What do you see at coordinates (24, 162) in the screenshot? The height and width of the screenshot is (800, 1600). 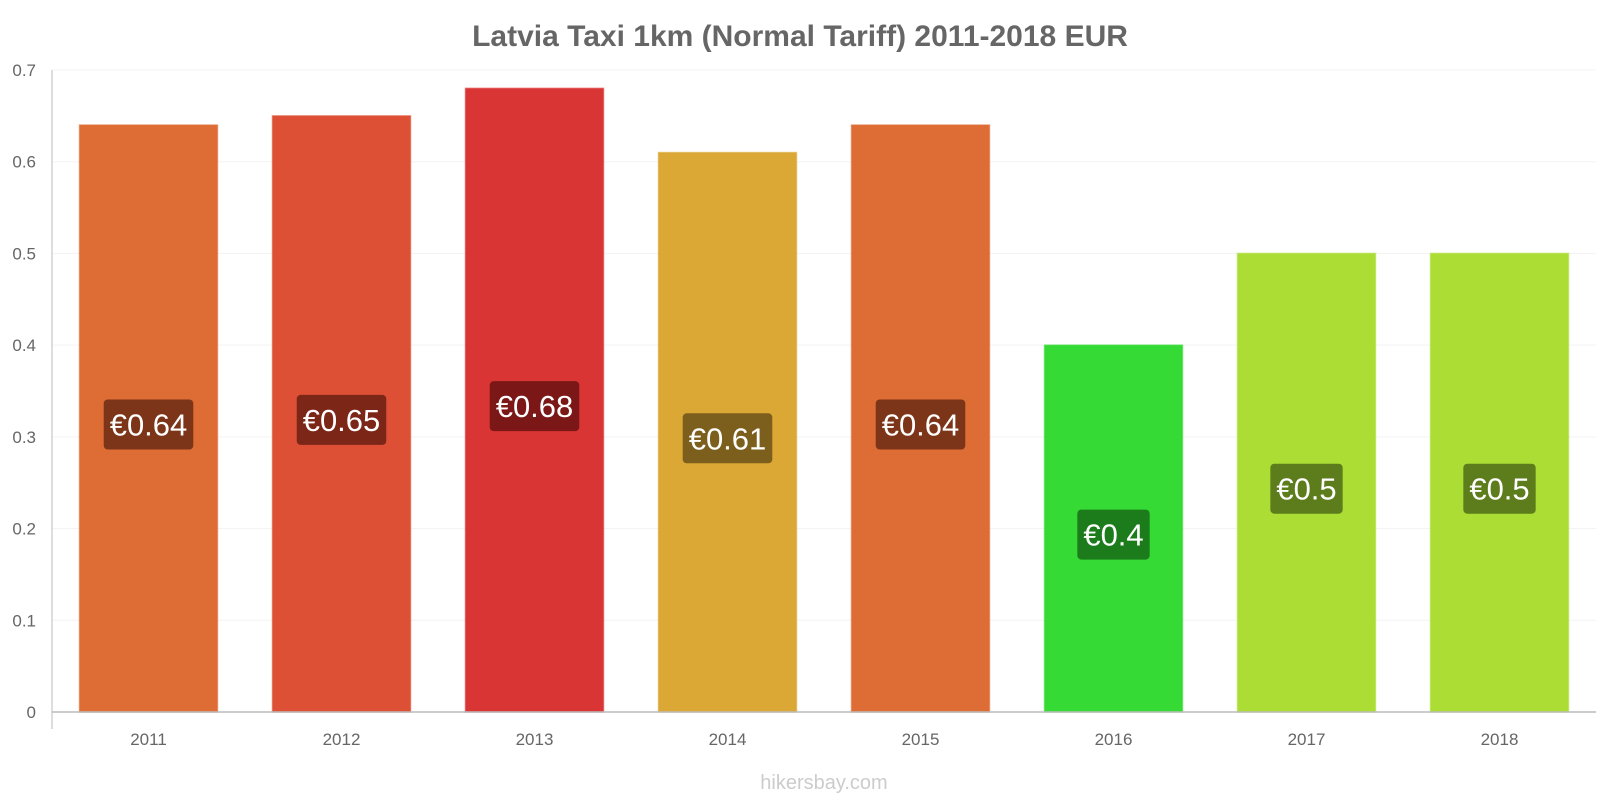 I see `y-tick-label: 0.6` at bounding box center [24, 162].